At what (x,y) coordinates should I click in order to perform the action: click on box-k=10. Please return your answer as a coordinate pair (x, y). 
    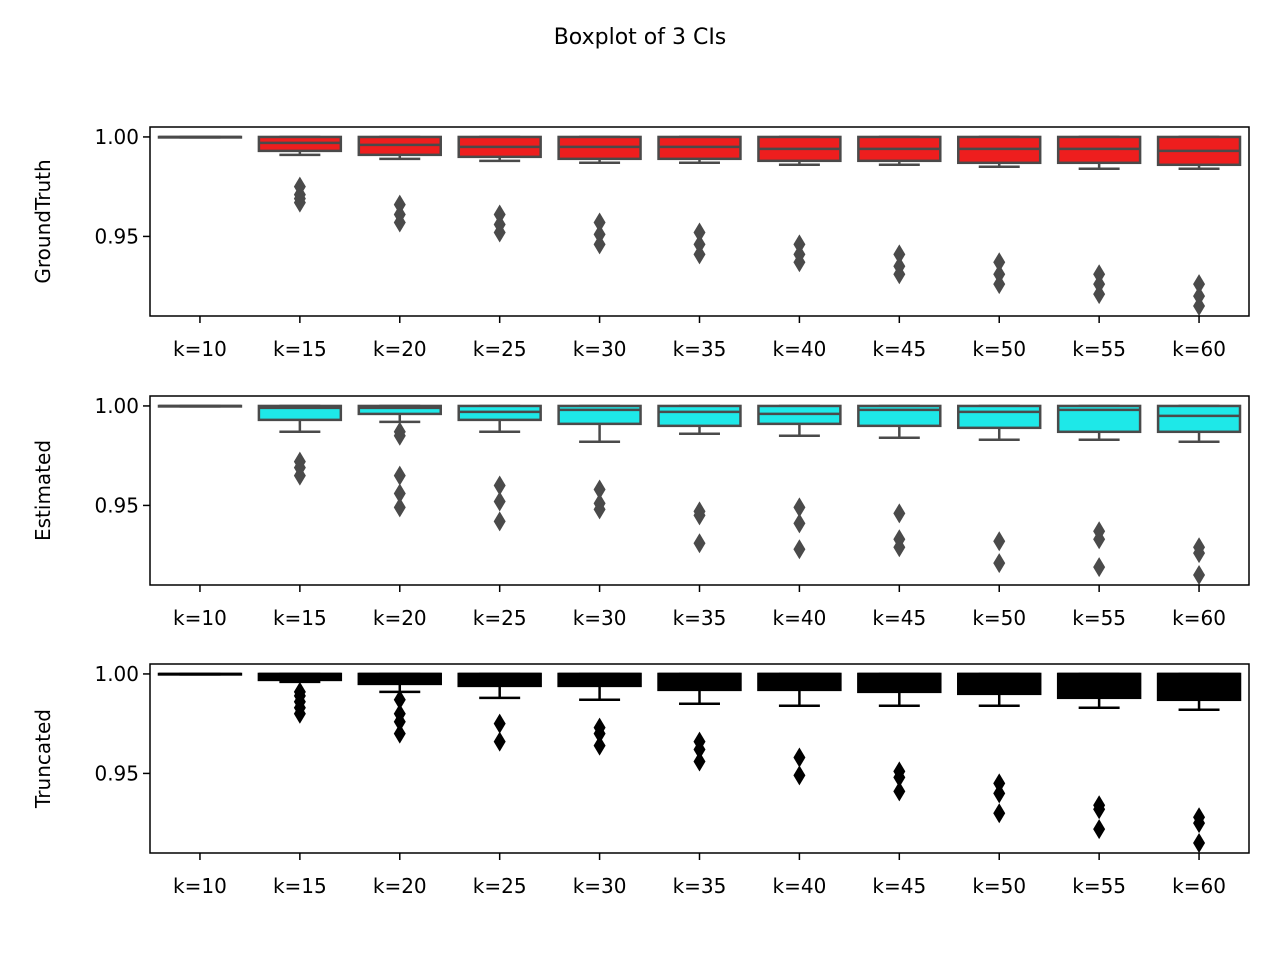
    Looking at the image, I should click on (200, 137).